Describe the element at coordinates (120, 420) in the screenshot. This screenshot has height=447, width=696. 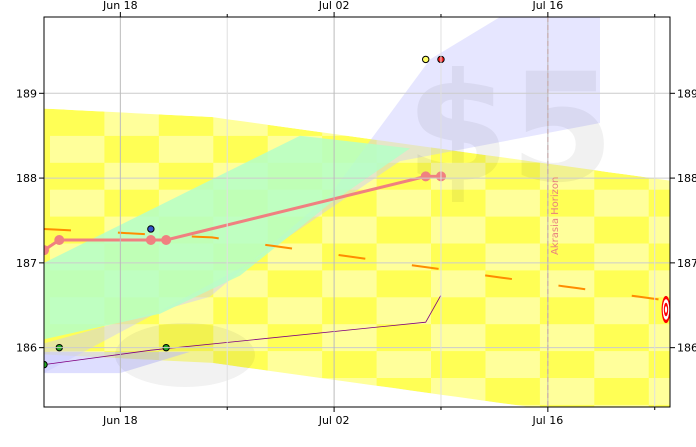
I see `x-tick-label-bottom: Jun 18` at that location.